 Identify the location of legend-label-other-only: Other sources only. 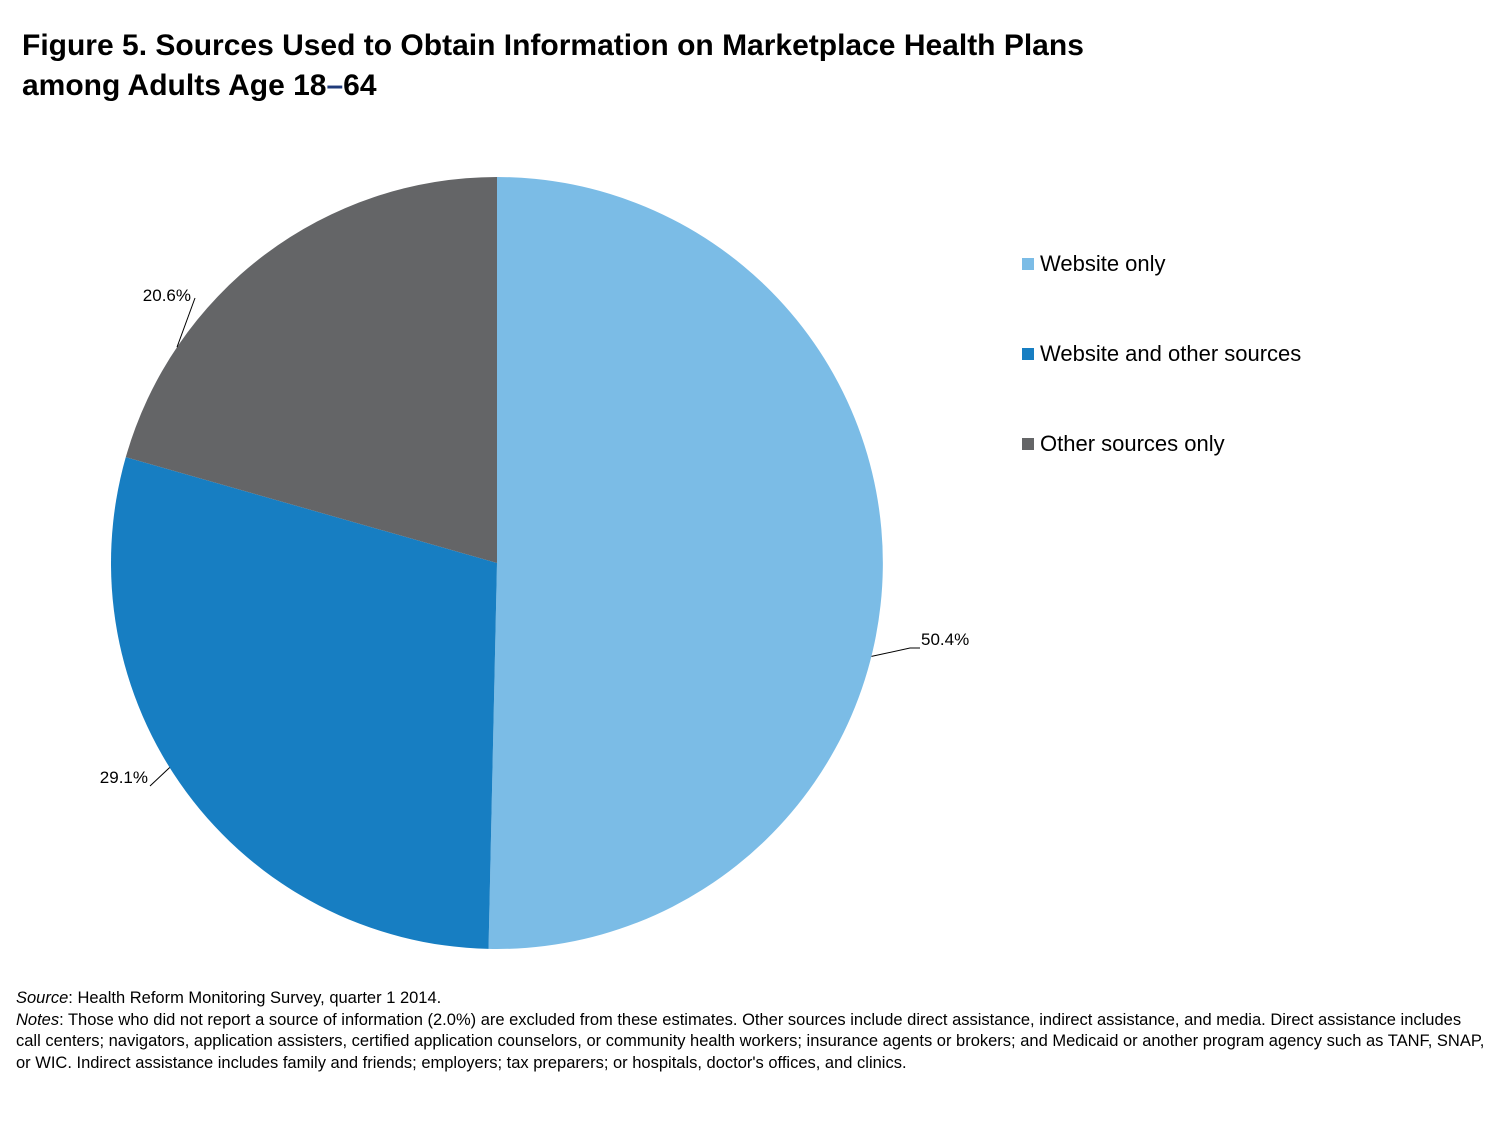
(1132, 443).